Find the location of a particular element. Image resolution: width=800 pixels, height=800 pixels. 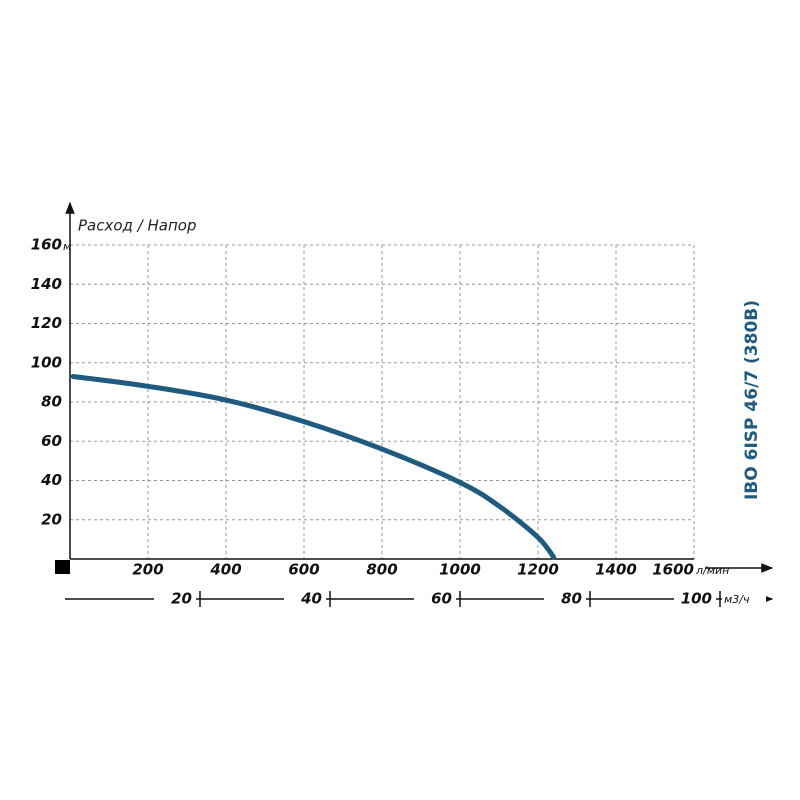

y-tick-label: 60 is located at coordinates (51, 441).